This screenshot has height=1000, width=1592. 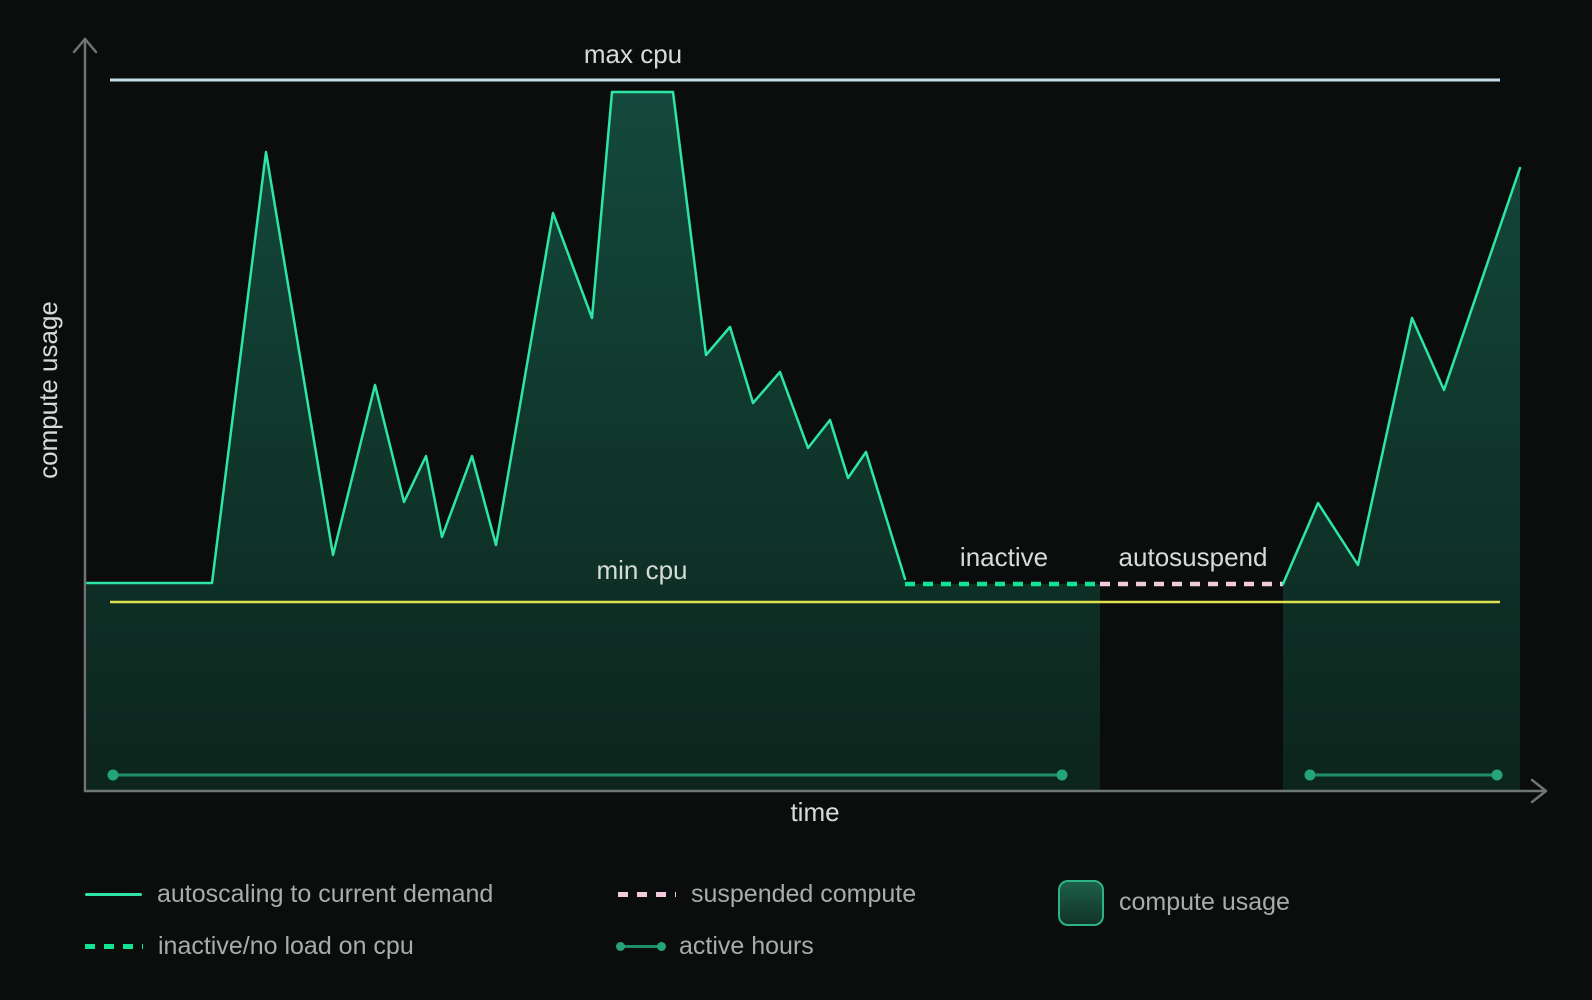 I want to click on inactive-label: inactive, so click(x=1004, y=557).